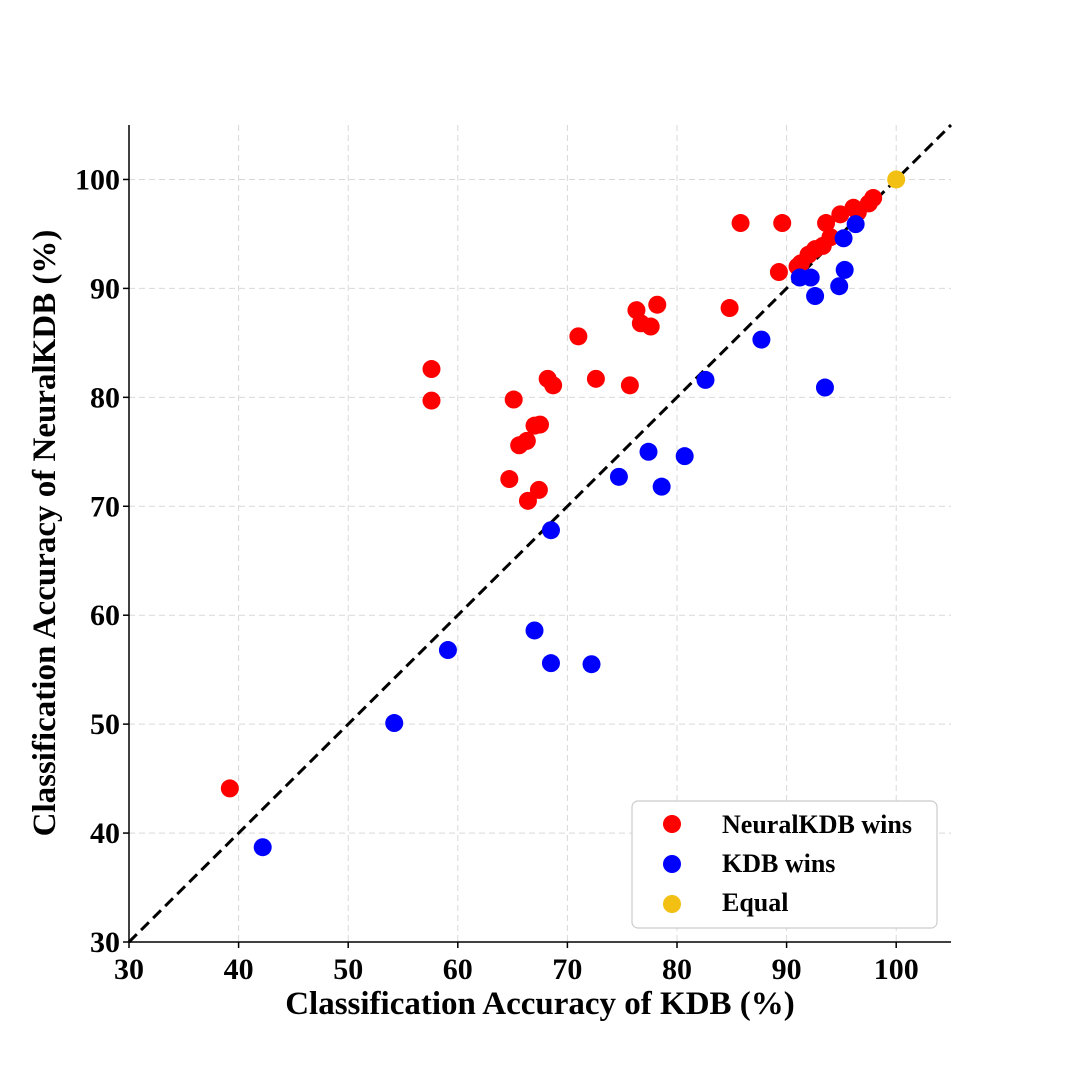 The width and height of the screenshot is (1079, 1076). What do you see at coordinates (105, 942) in the screenshot?
I see `y-tick-label: 30` at bounding box center [105, 942].